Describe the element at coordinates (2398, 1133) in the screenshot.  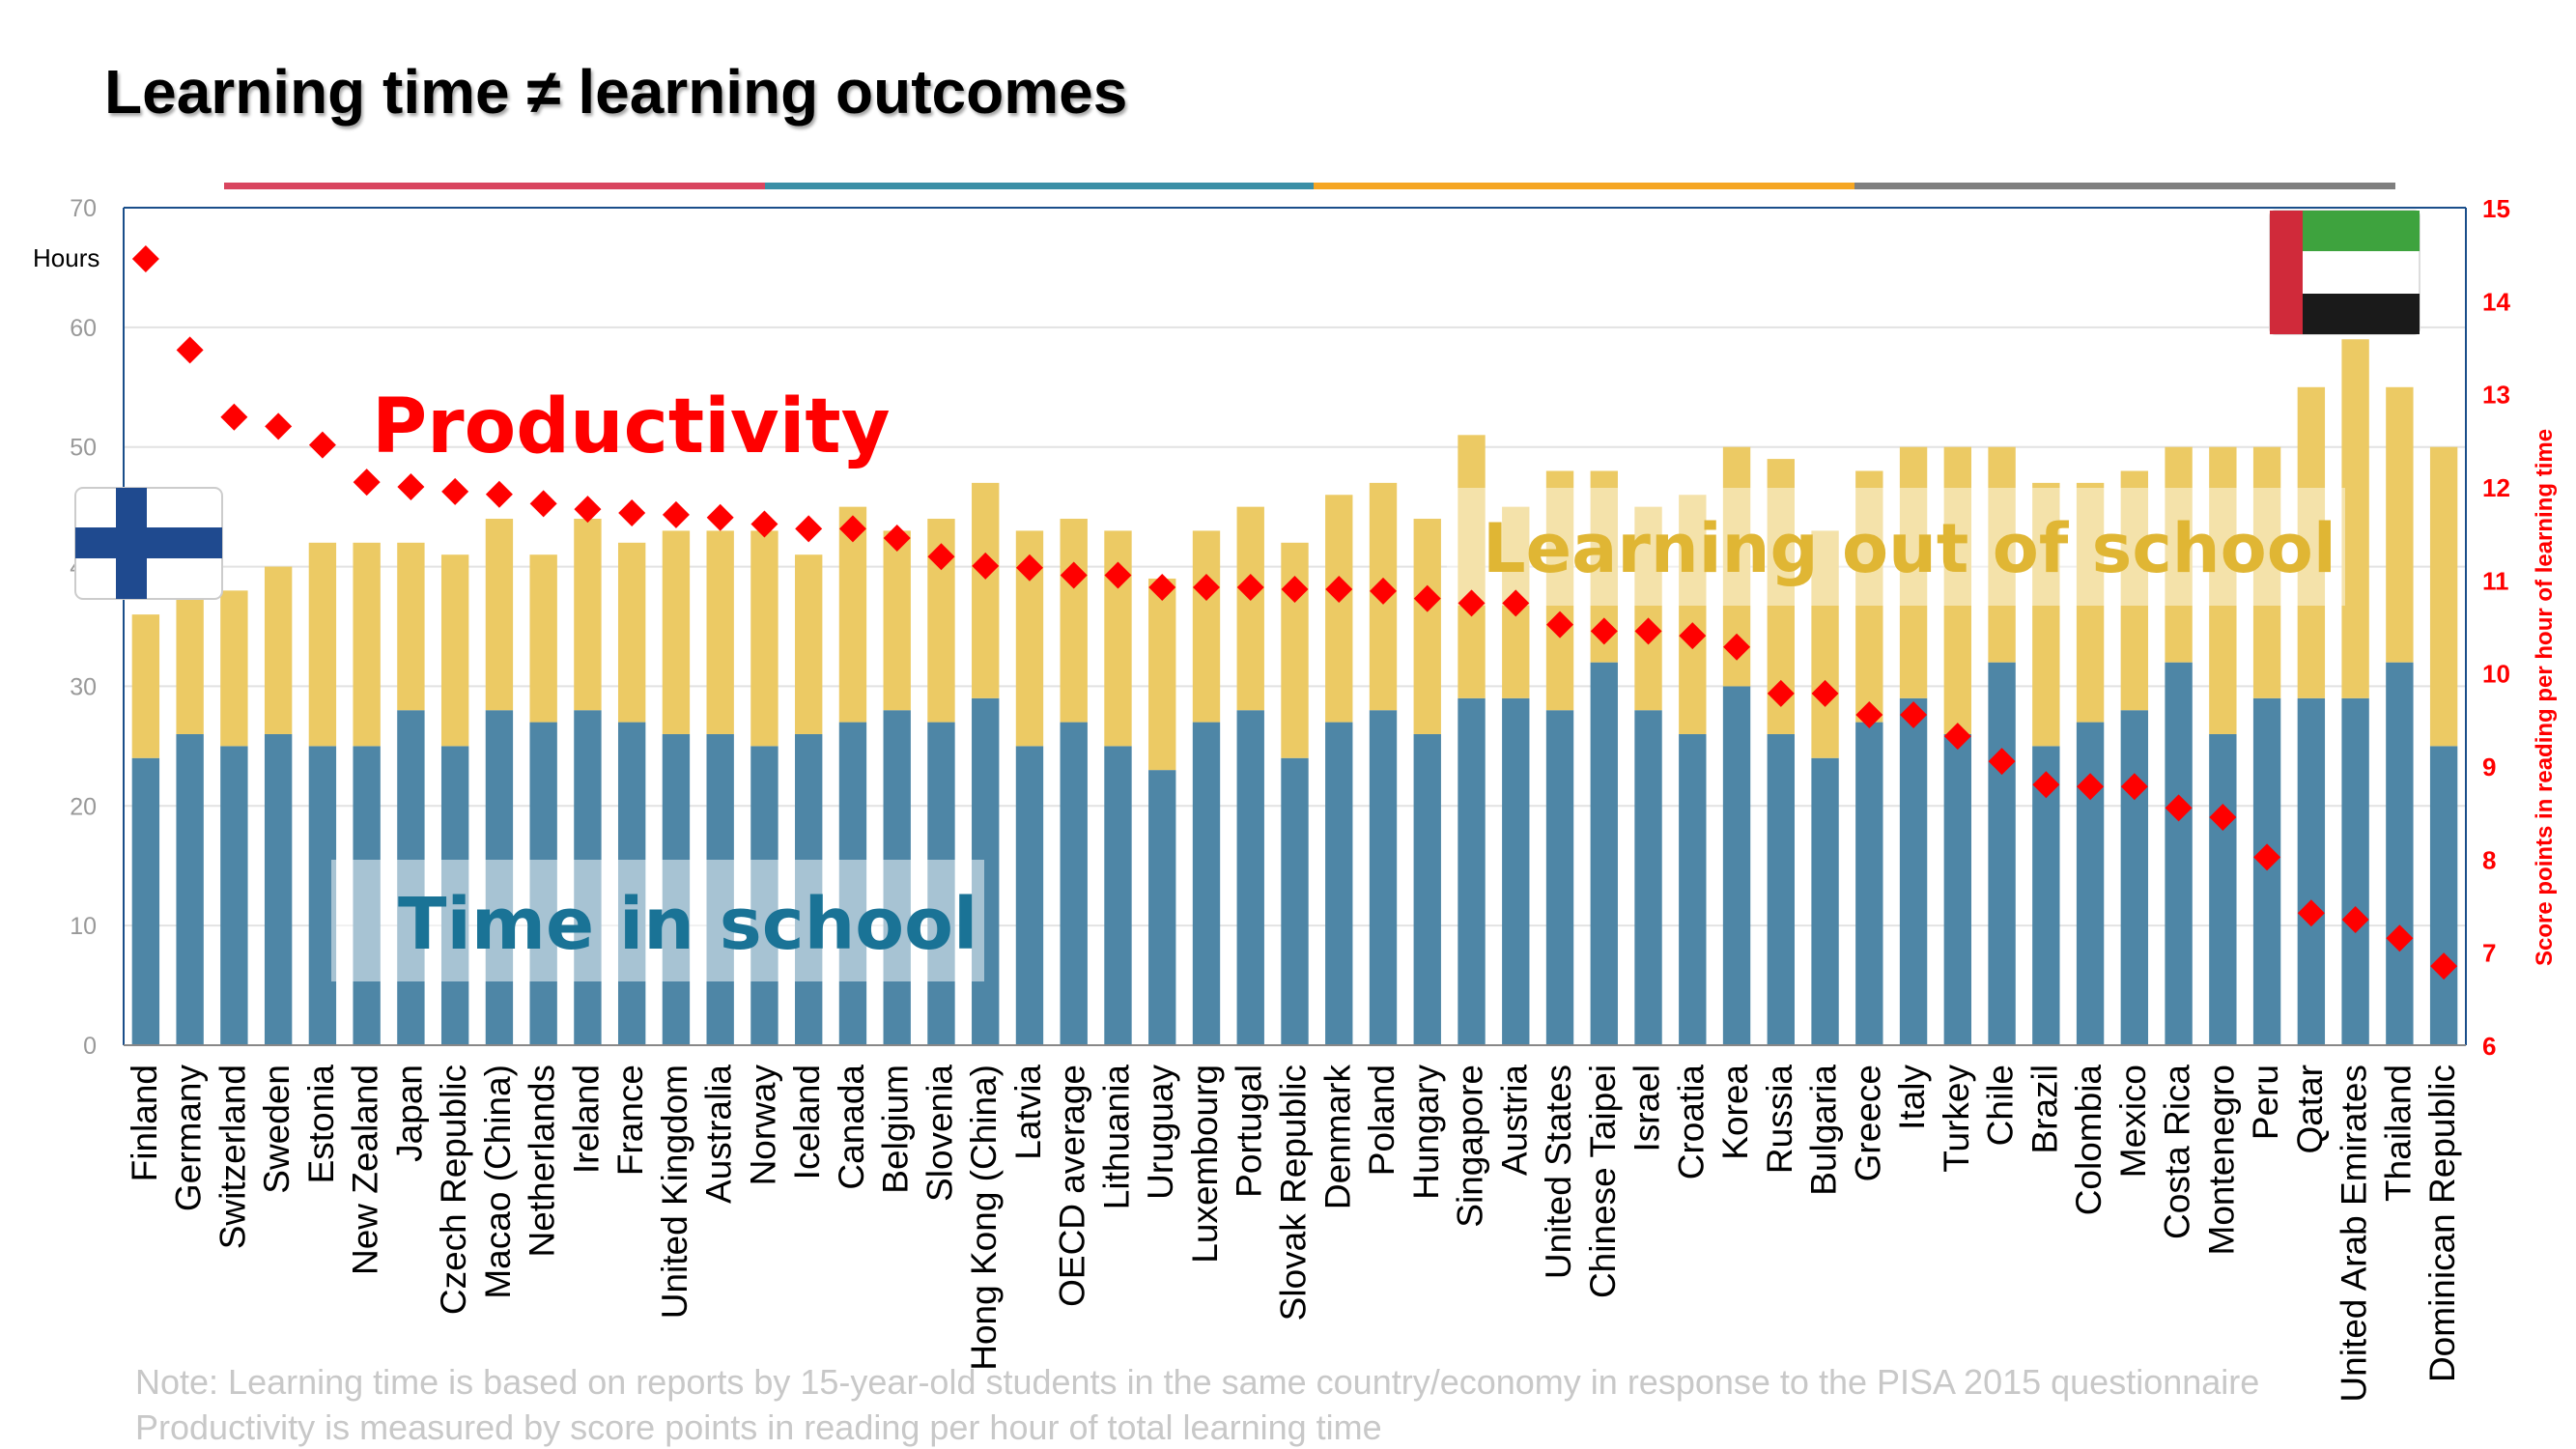
I see `category-label: Thailand` at that location.